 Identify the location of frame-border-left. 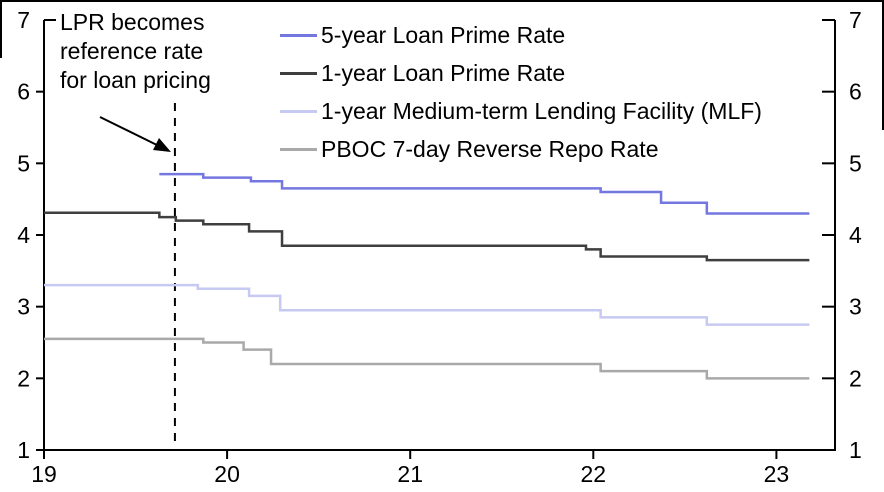
(1, 29).